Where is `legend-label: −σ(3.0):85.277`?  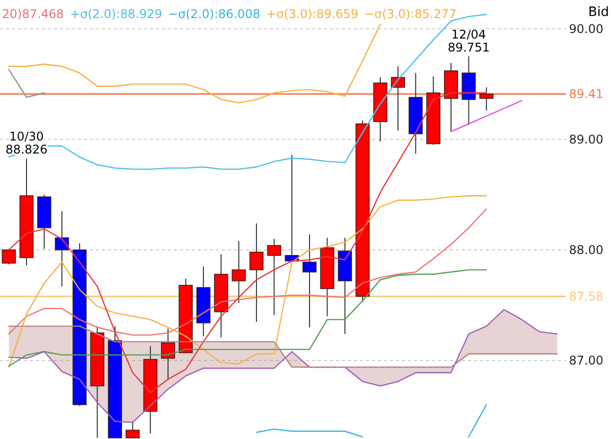 legend-label: −σ(3.0):85.277 is located at coordinates (410, 14).